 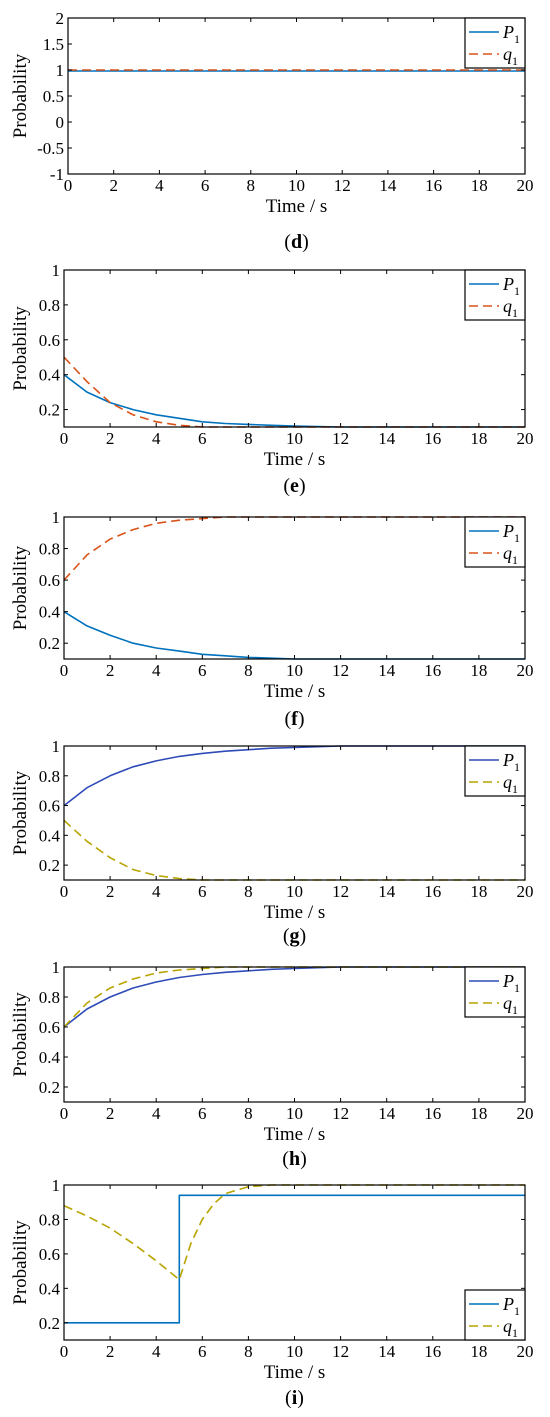 I want to click on x-axis-label: Time / s, so click(x=295, y=691).